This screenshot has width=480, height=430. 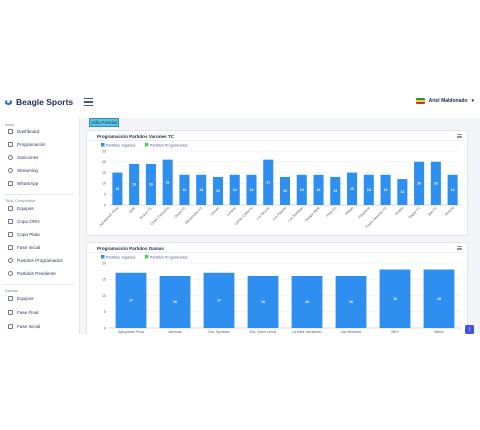 I want to click on x-tick-label: Pilas FC, so click(x=332, y=211).